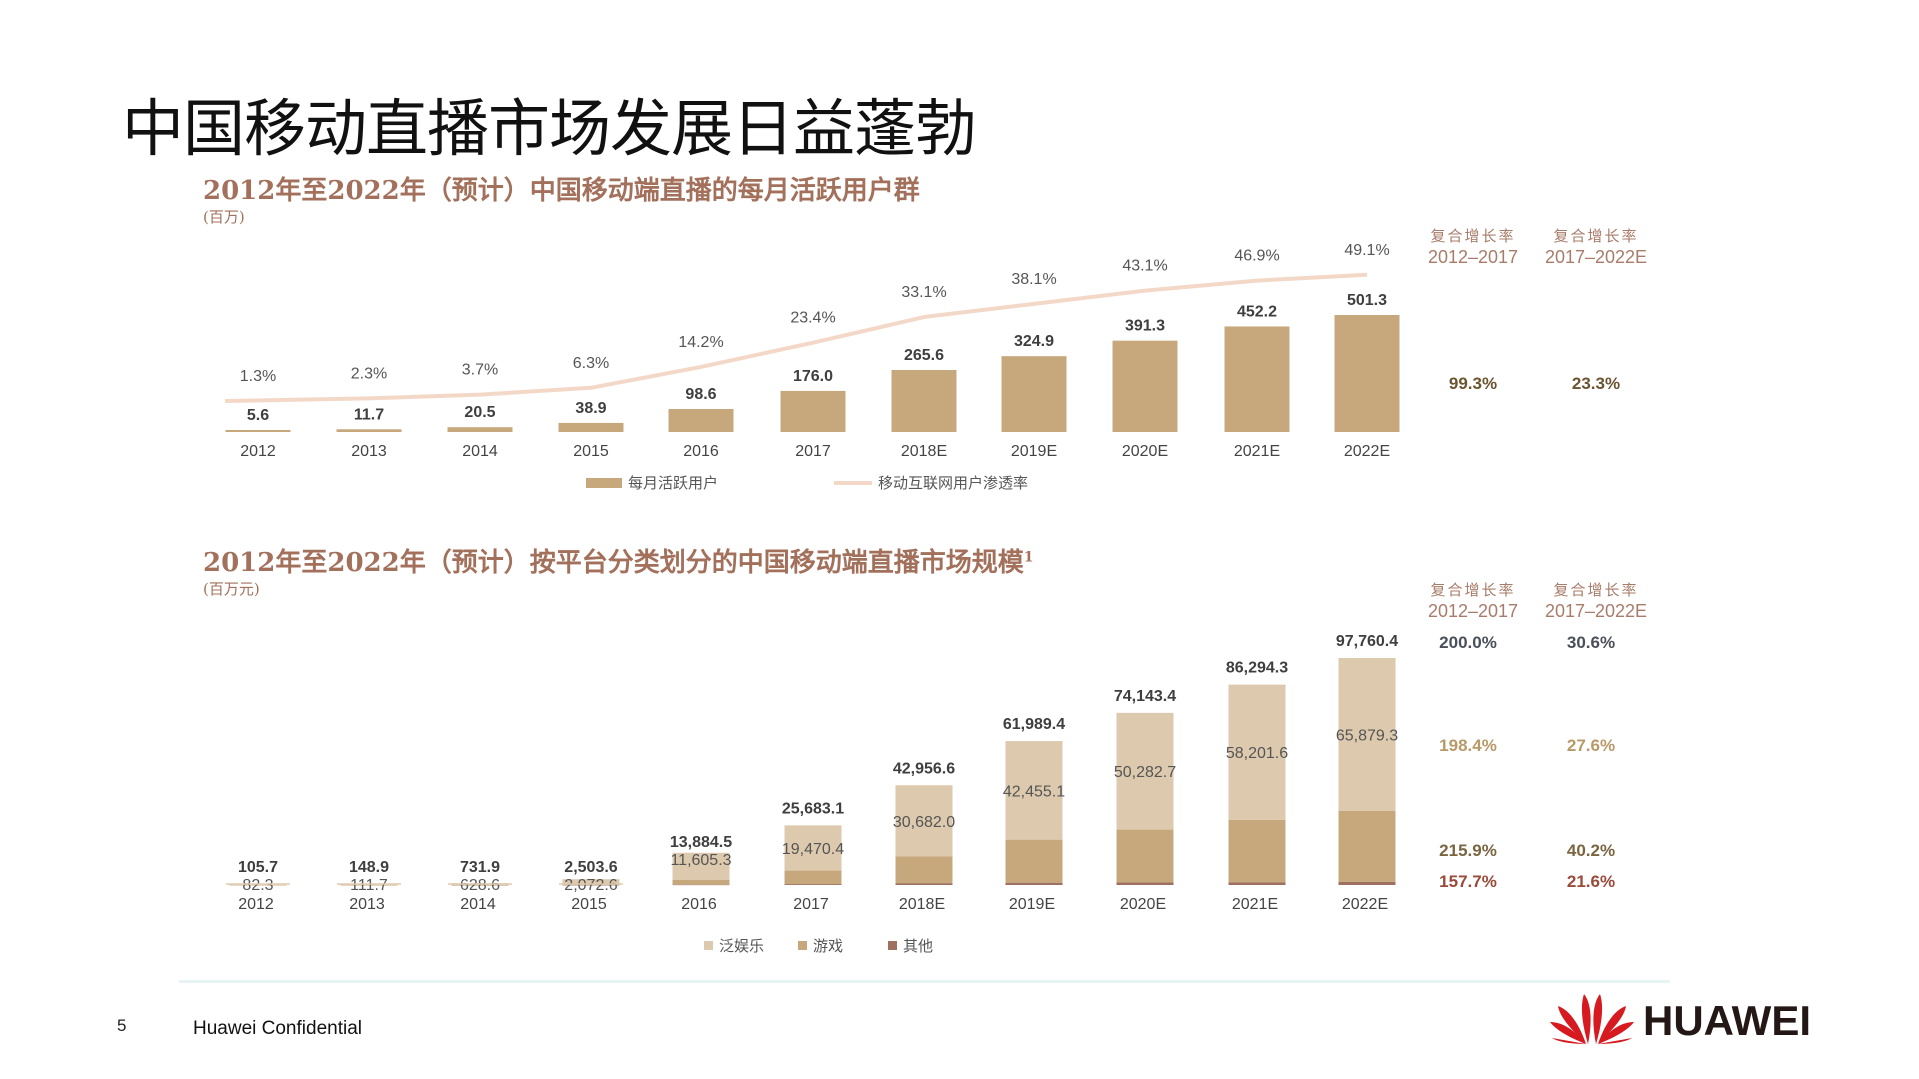 This screenshot has height=1079, width=1919. I want to click on total-value-label: 731.9, so click(480, 867).